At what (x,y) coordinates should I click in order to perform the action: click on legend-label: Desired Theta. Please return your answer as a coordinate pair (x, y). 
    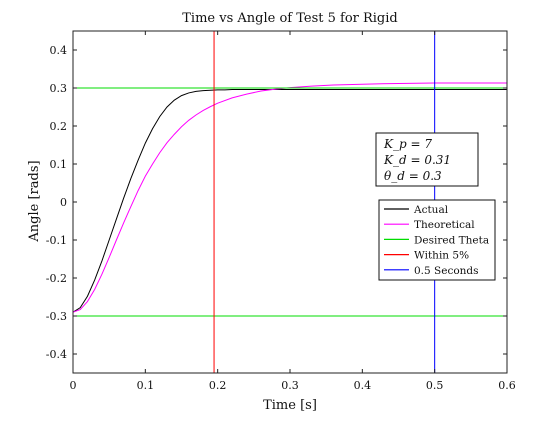
    Looking at the image, I should click on (451, 240).